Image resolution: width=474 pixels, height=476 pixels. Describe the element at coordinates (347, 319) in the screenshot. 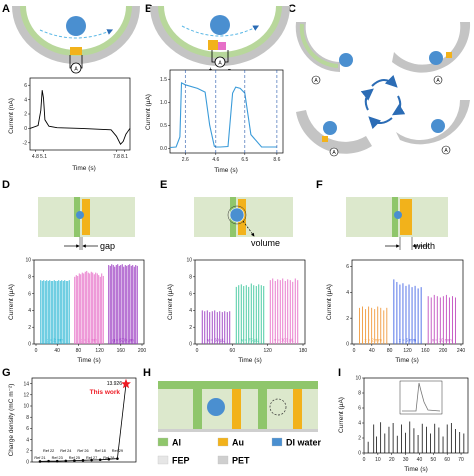

I see `chart-f-ytick-label: 2` at that location.